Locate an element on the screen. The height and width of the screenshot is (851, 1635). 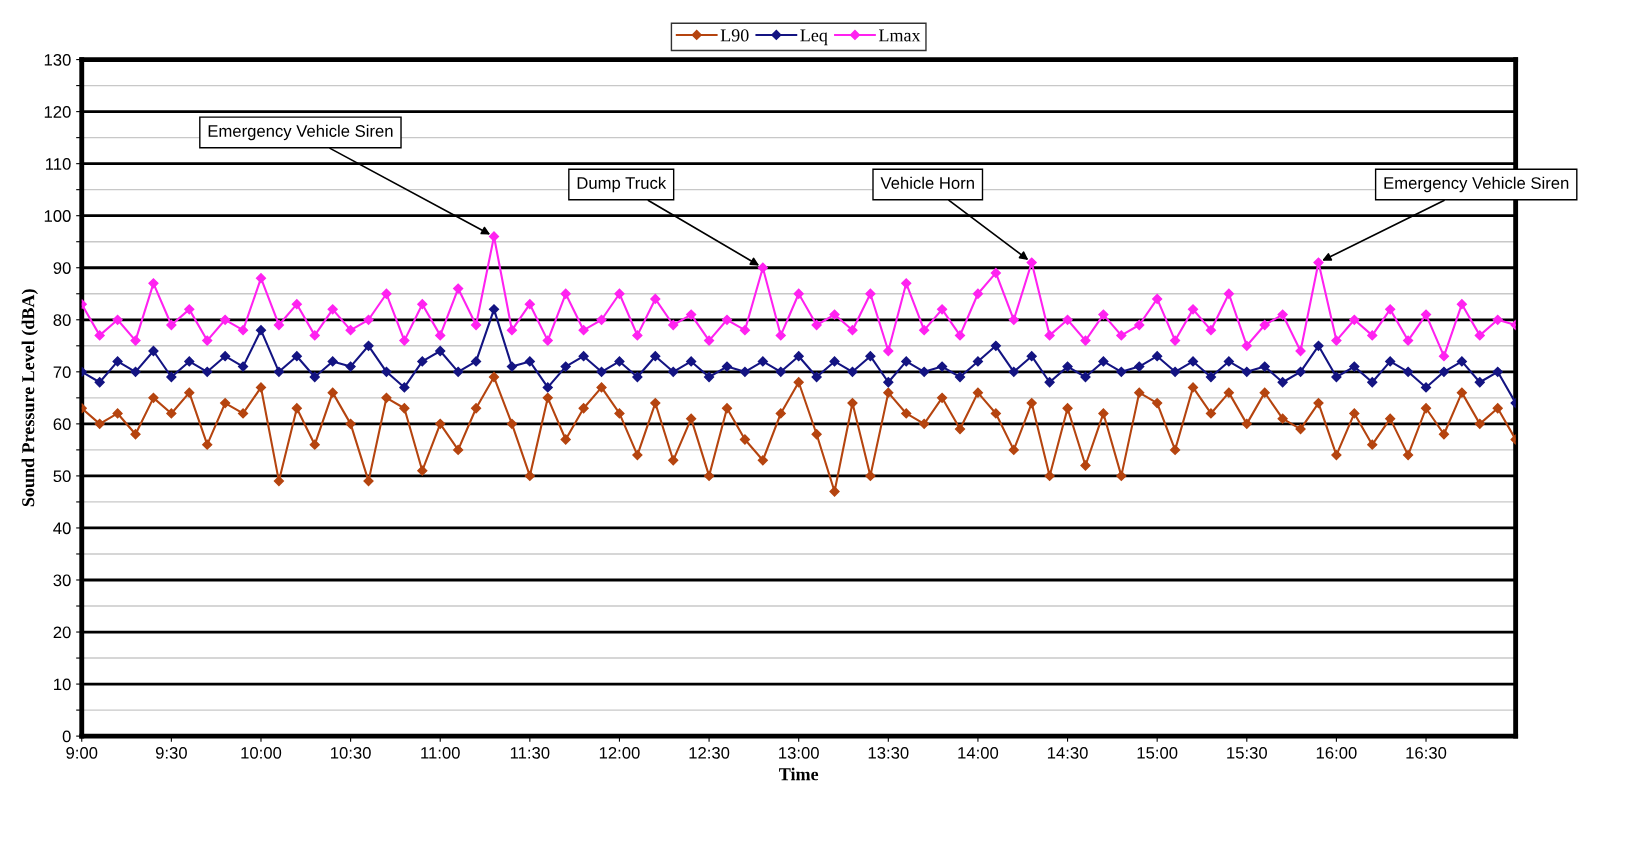
x-axis-title: Time is located at coordinates (799, 774).